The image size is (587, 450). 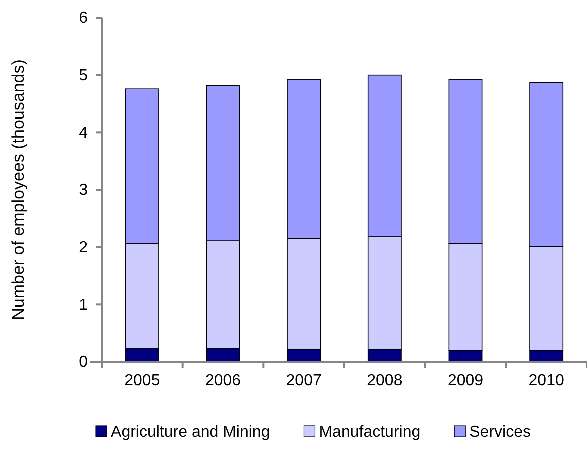 I want to click on y-tick-label: 5, so click(x=83, y=75).